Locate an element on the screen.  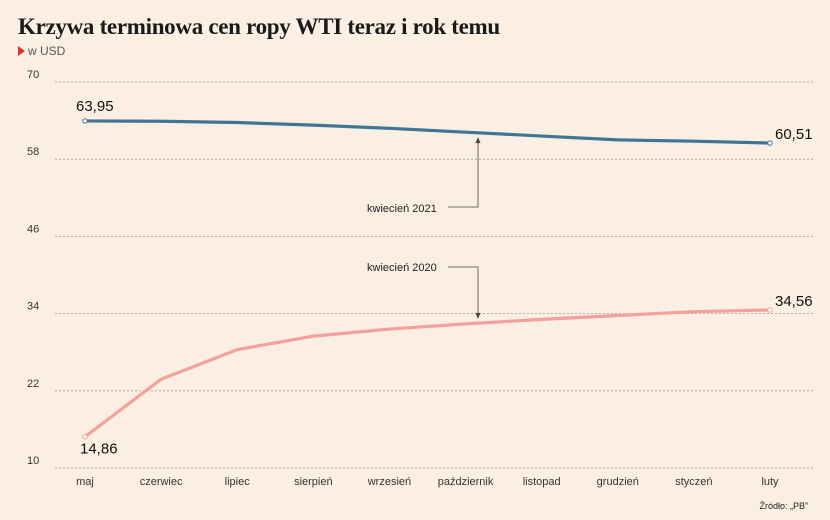
unit-label: w USD is located at coordinates (47, 51).